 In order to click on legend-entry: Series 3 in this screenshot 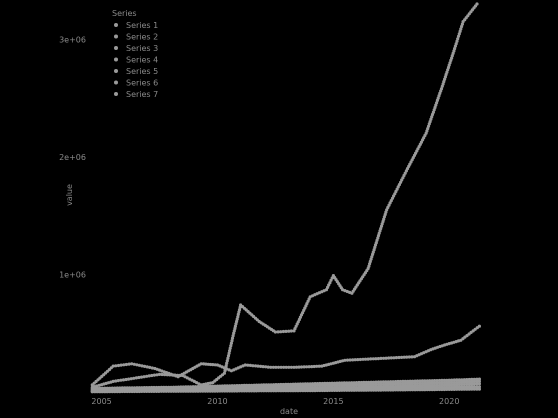, I will do `click(142, 48)`.